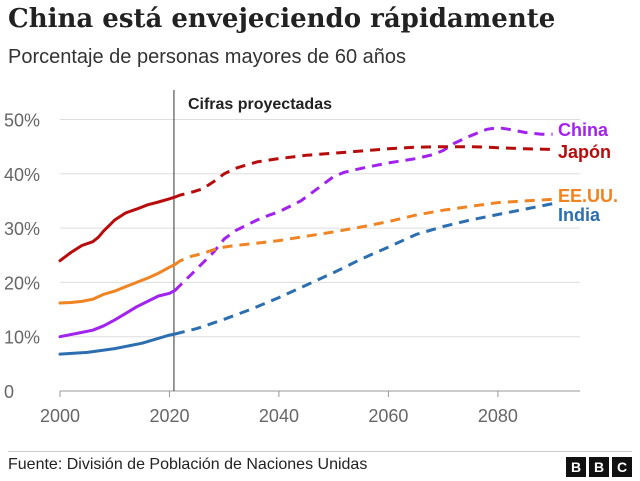 This screenshot has width=640, height=481. What do you see at coordinates (579, 215) in the screenshot?
I see `series-label: India` at bounding box center [579, 215].